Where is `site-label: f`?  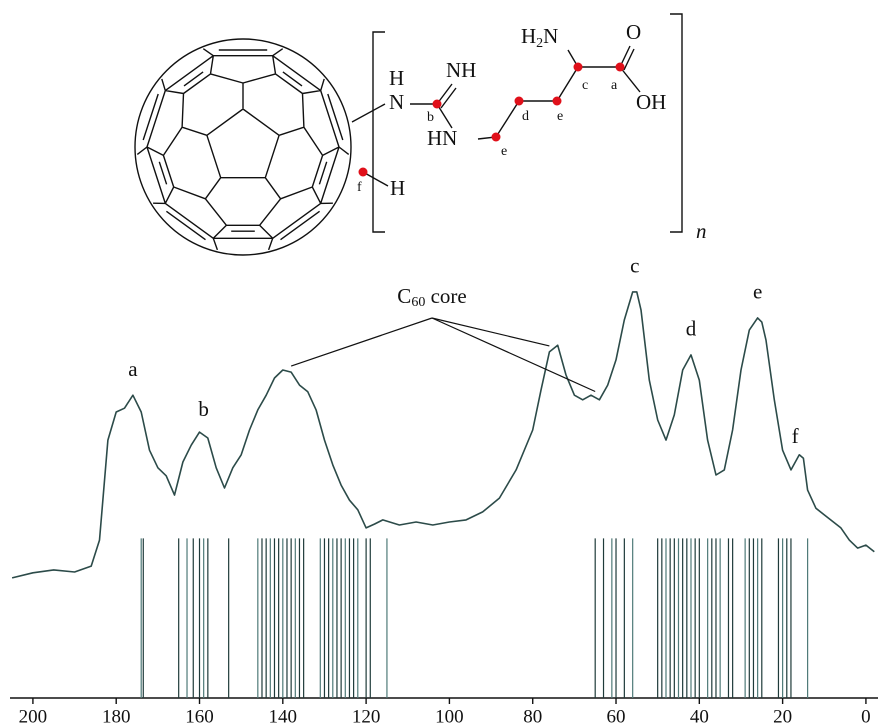 site-label: f is located at coordinates (359, 187).